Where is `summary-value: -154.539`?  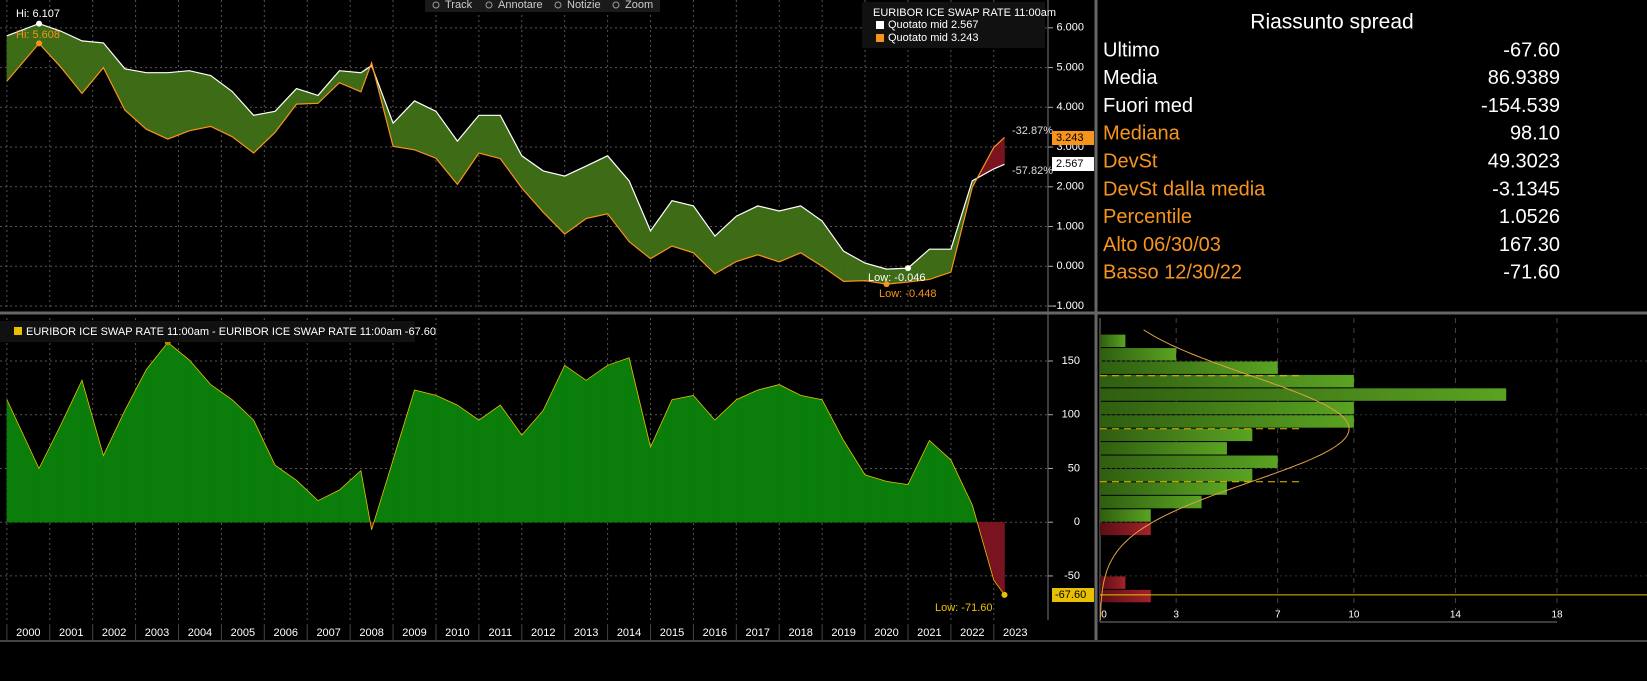
summary-value: -154.539 is located at coordinates (1520, 106).